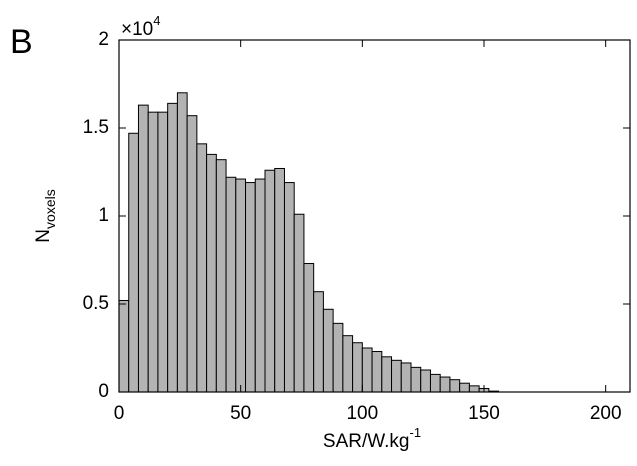 This screenshot has width=637, height=466. What do you see at coordinates (484, 413) in the screenshot?
I see `x-tick-label: 150` at bounding box center [484, 413].